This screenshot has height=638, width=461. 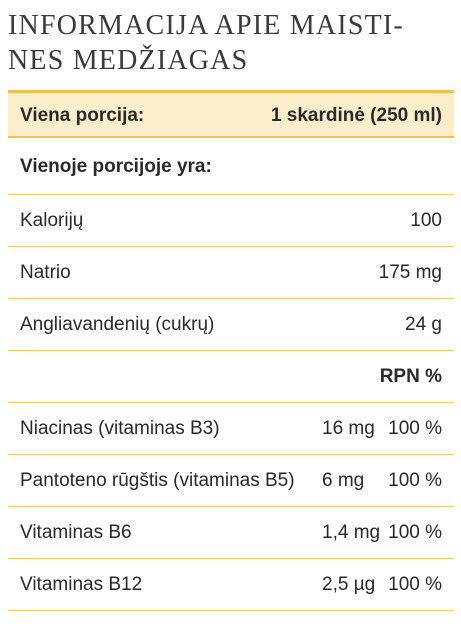 I want to click on table-row: Niacinas (vitaminas B3) 16 mg 100 %, so click(x=231, y=429).